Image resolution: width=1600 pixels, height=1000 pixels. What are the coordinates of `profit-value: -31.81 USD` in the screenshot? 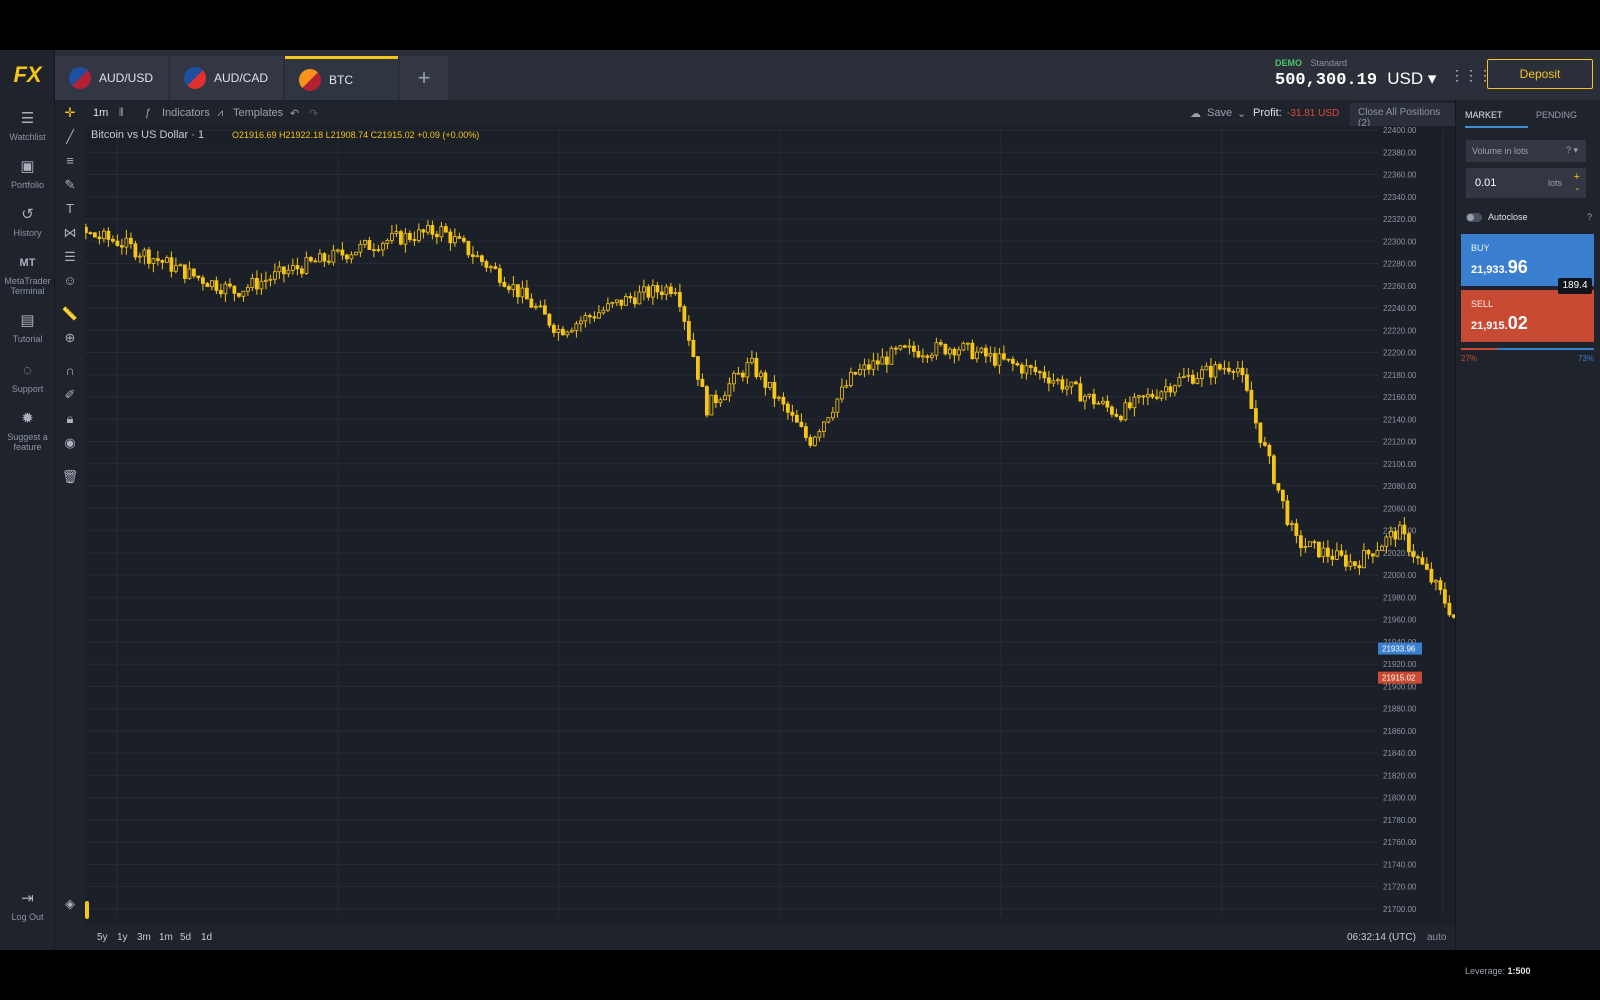 It's located at (1313, 113).